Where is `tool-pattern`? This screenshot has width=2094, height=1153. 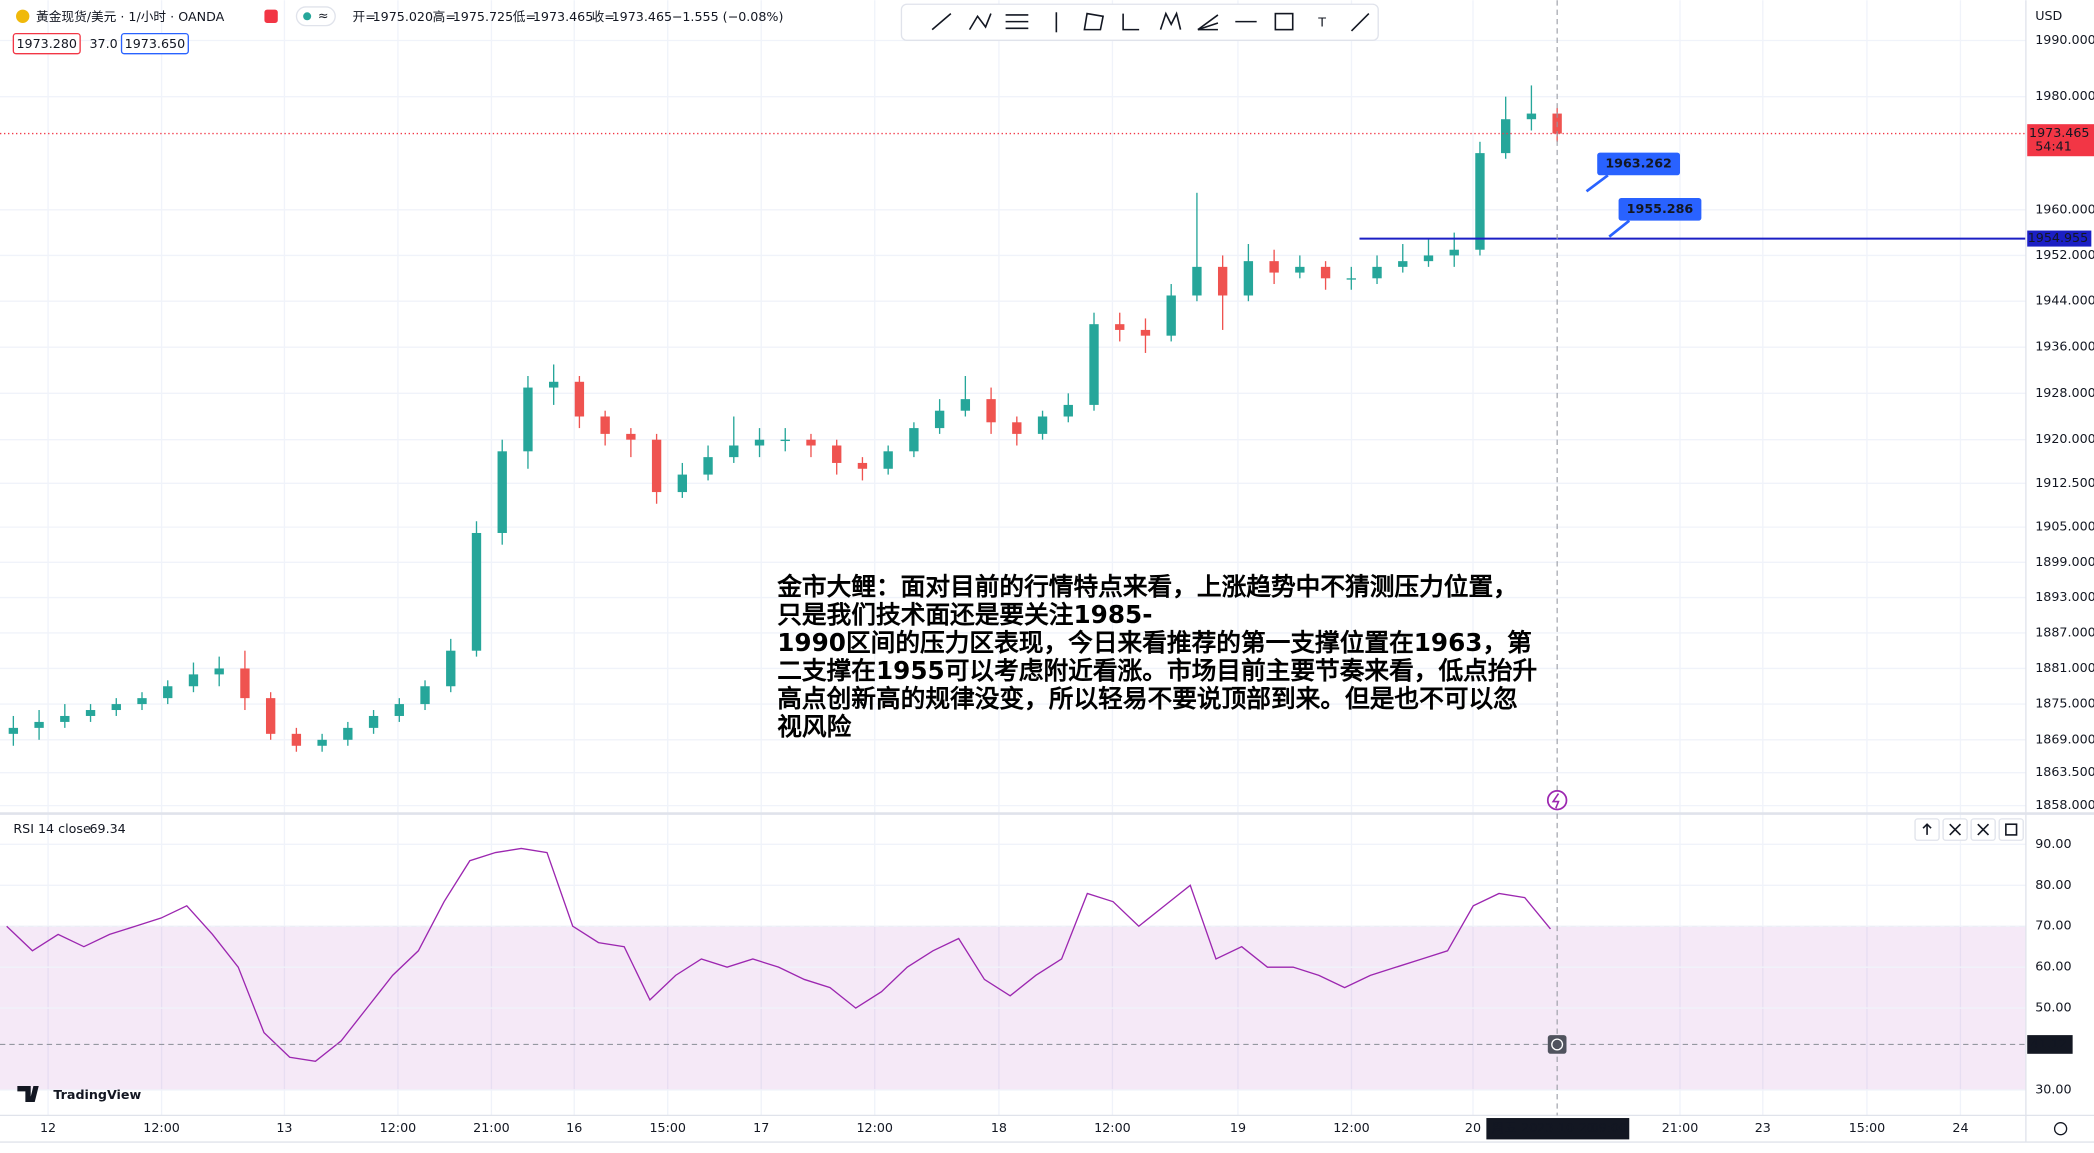 tool-pattern is located at coordinates (1094, 21).